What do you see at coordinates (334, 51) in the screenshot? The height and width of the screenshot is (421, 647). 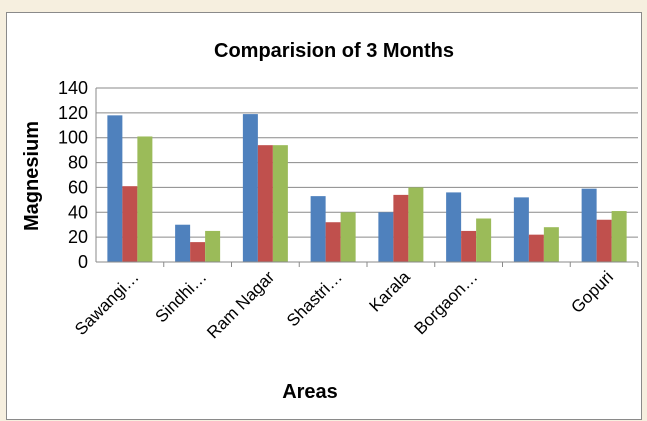 I see `chart-title: Comparision of 3 Months` at bounding box center [334, 51].